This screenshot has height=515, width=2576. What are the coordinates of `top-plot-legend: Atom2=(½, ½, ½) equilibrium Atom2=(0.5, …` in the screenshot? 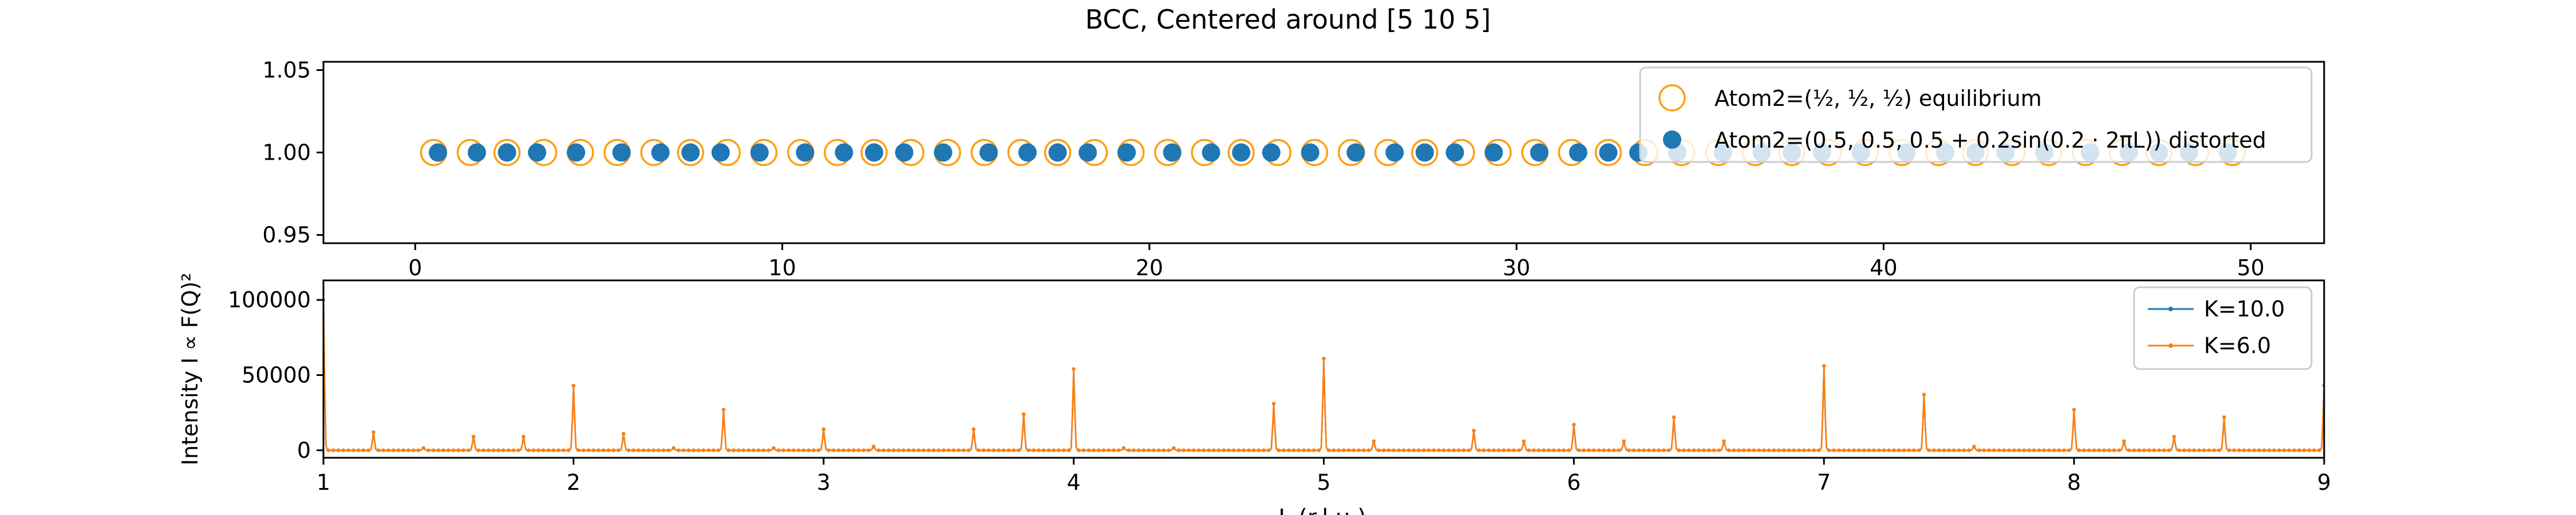 It's located at (1976, 114).